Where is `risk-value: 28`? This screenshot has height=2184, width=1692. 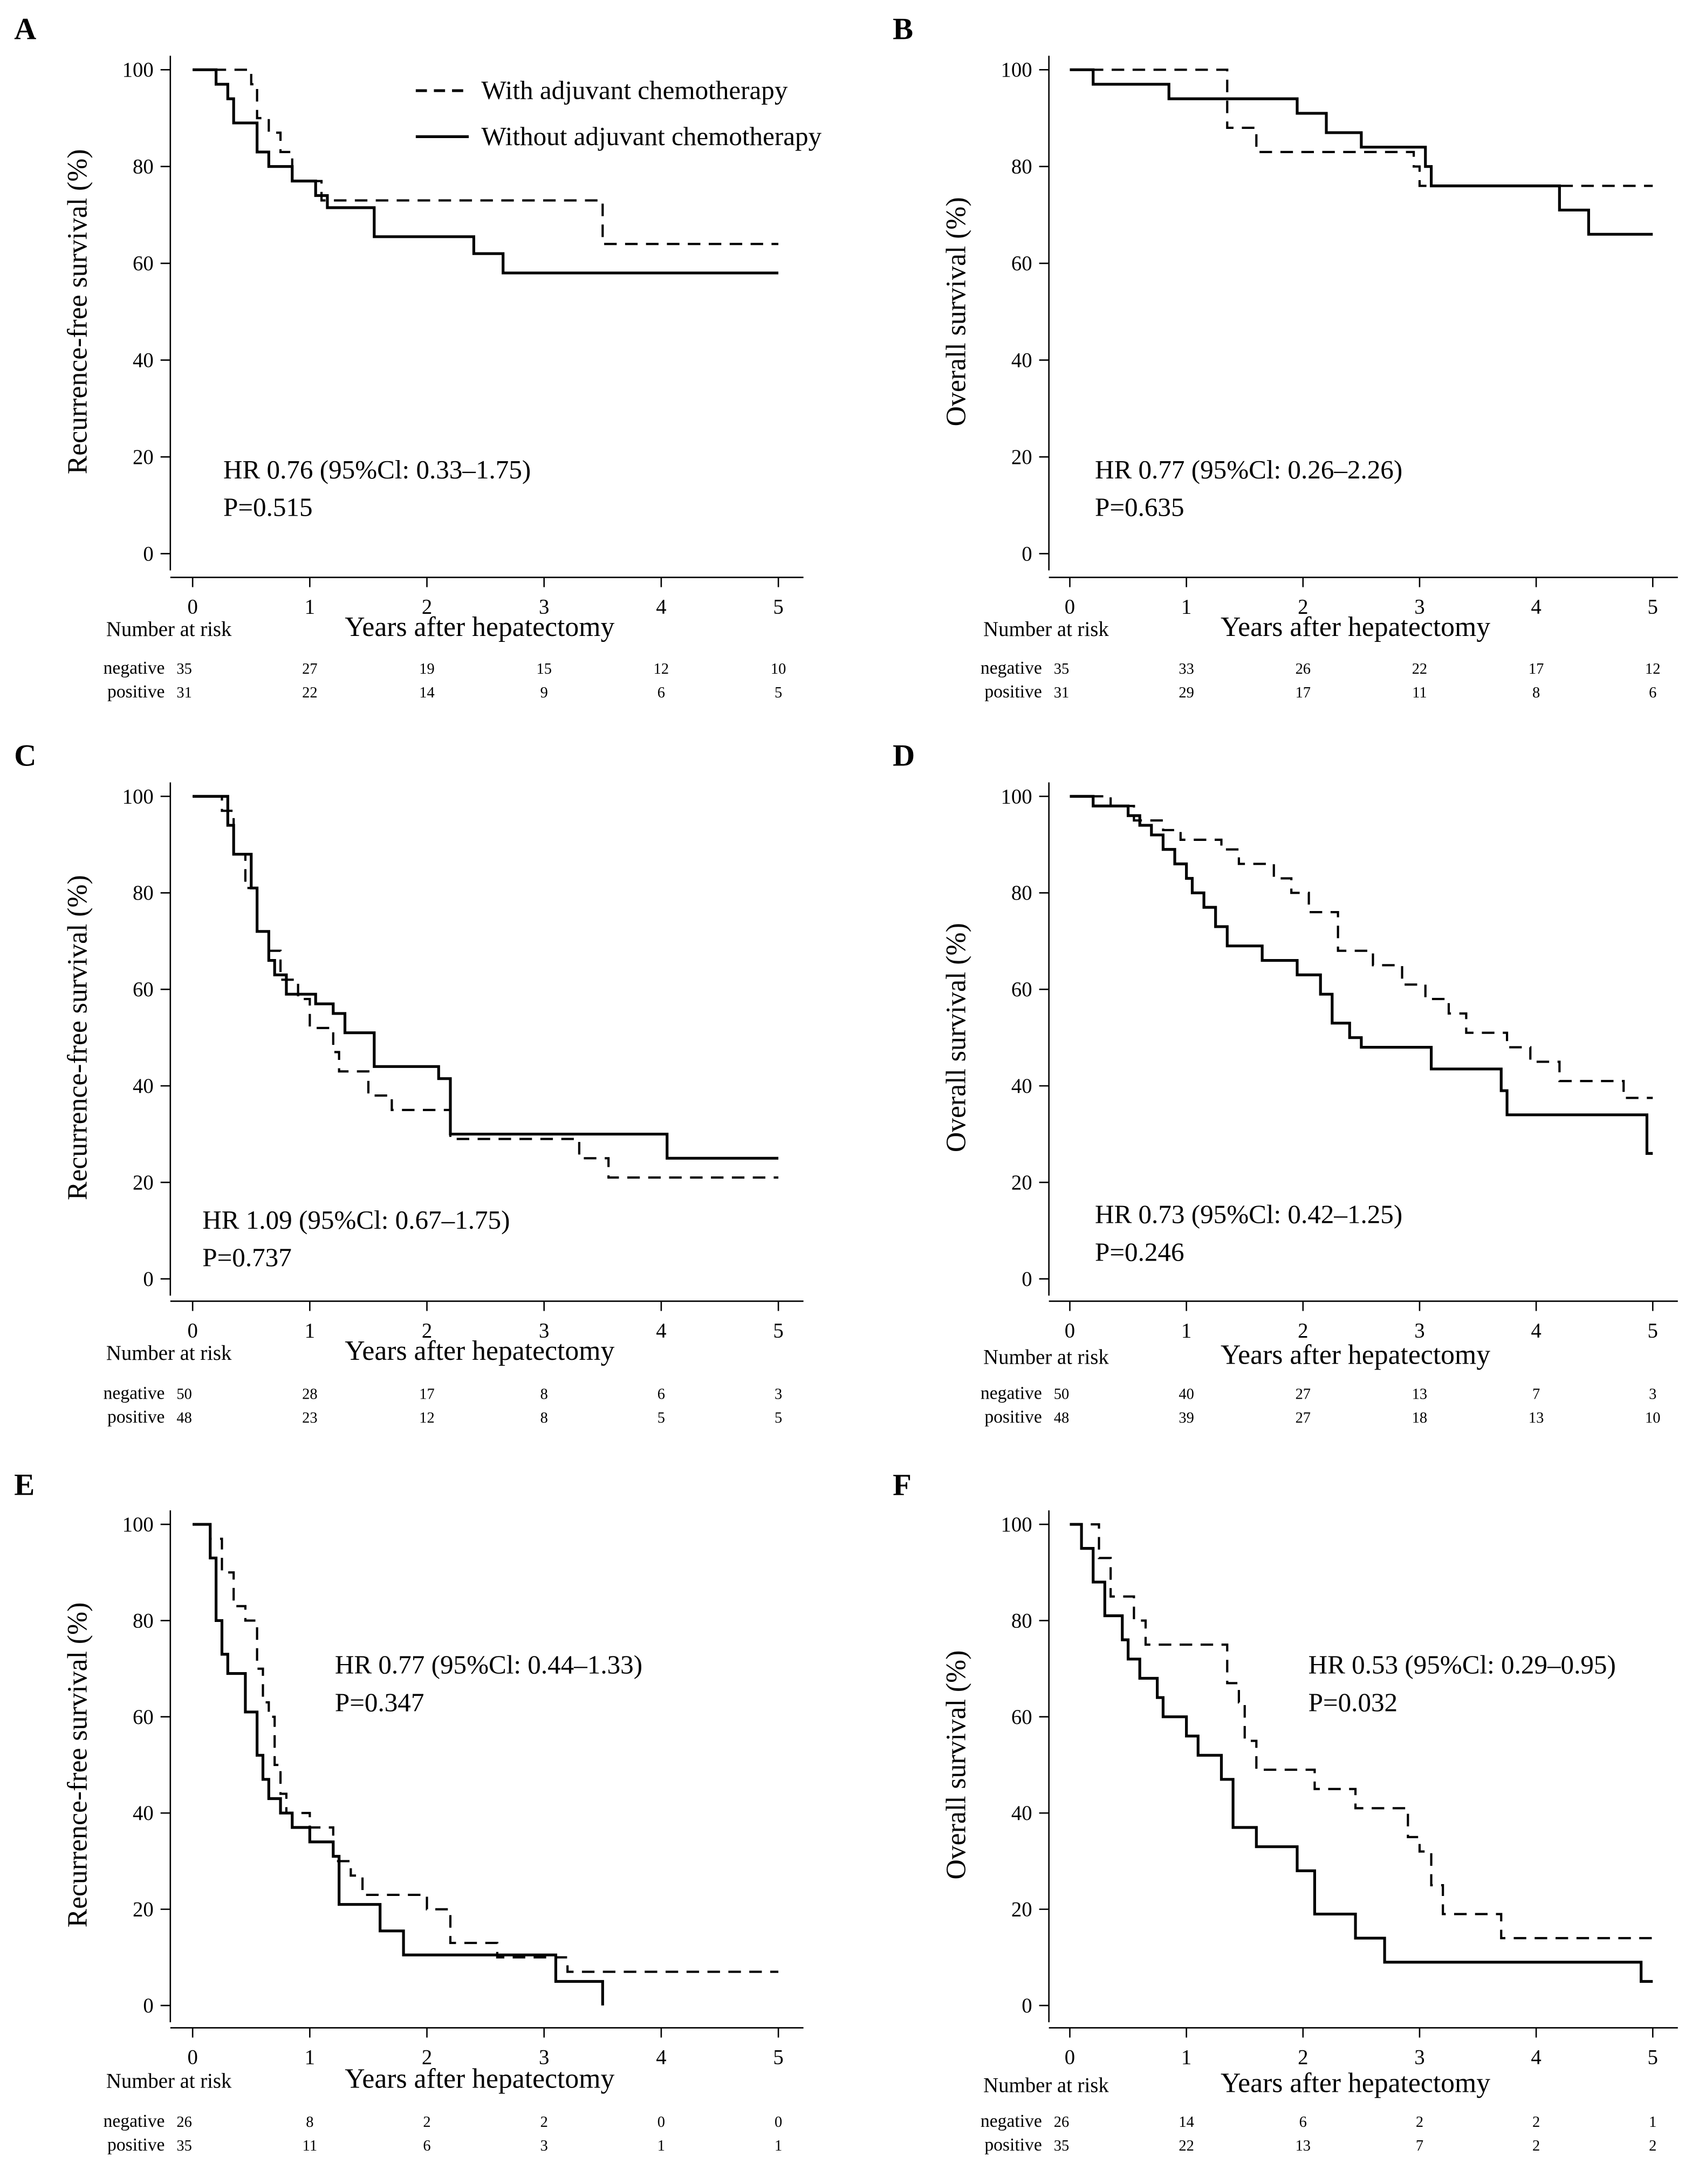 risk-value: 28 is located at coordinates (309, 1394).